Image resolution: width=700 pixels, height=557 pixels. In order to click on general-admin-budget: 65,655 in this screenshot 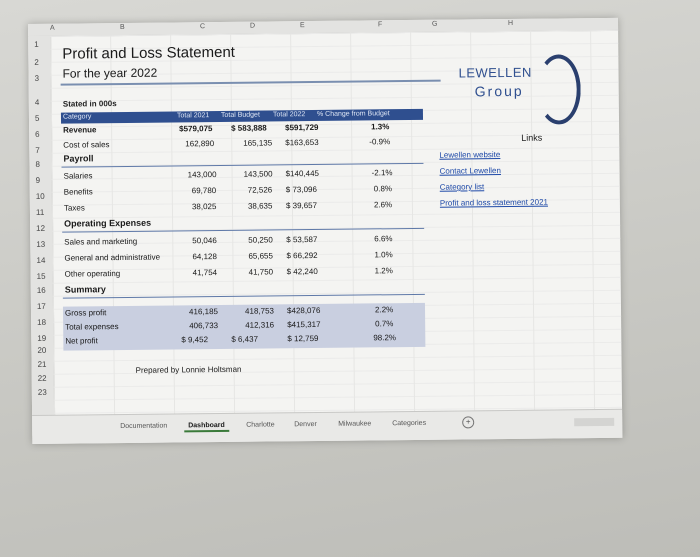, I will do `click(260, 256)`.